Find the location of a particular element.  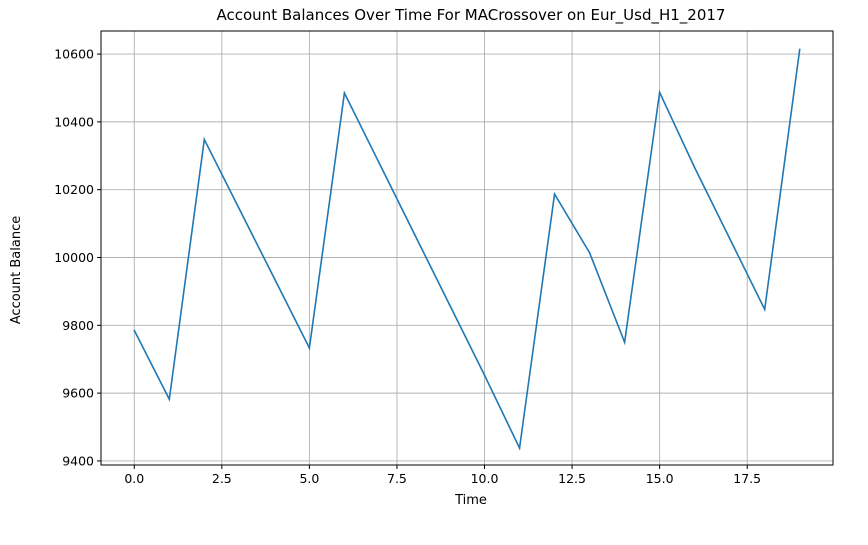

x-tick-label: 17.5 is located at coordinates (747, 478).